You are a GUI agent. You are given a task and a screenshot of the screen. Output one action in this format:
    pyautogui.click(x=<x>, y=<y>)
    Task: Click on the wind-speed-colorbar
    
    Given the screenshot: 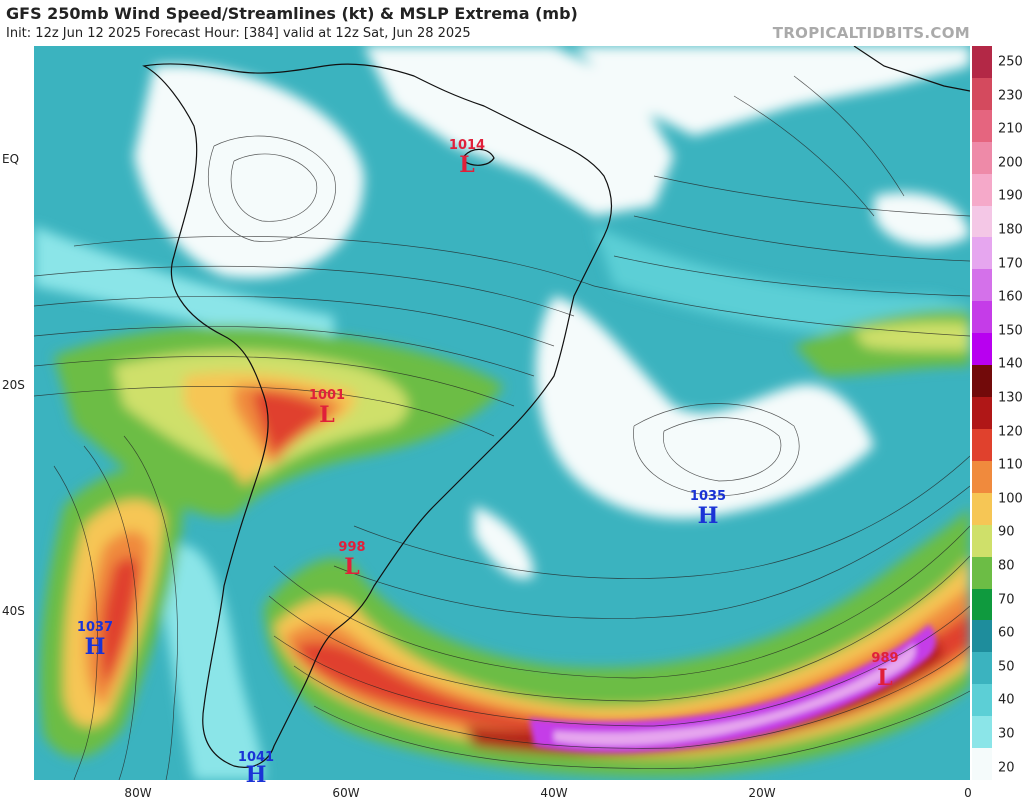 What is the action you would take?
    pyautogui.click(x=982, y=413)
    